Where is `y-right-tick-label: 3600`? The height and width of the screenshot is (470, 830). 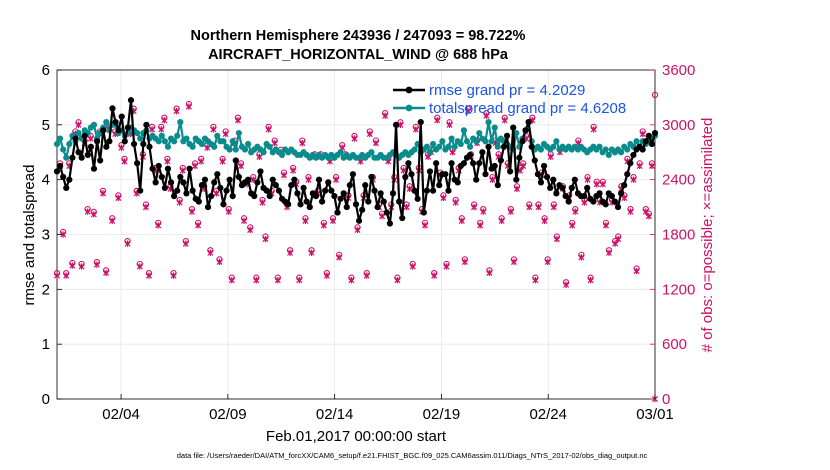
y-right-tick-label: 3600 is located at coordinates (678, 70).